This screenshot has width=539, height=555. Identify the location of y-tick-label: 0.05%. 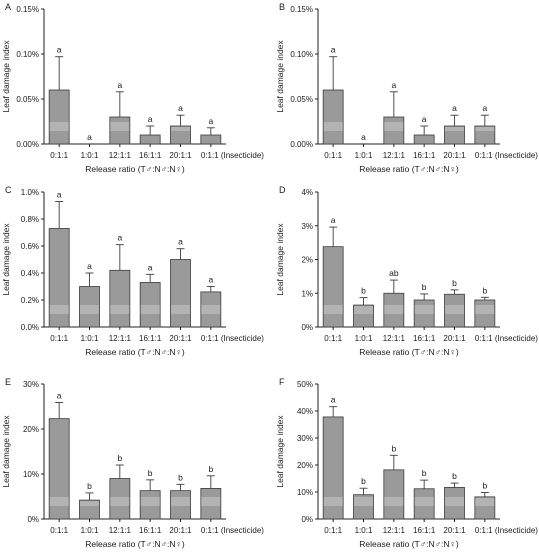
(27, 99).